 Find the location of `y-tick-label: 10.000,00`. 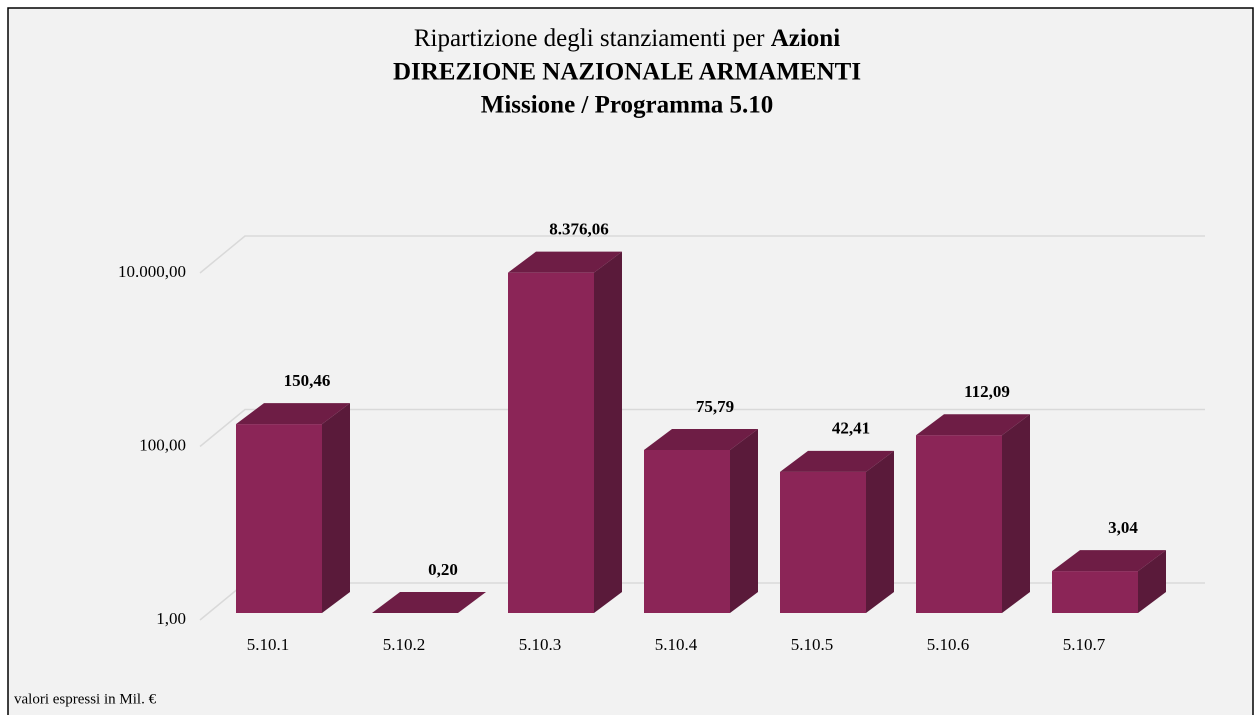

y-tick-label: 10.000,00 is located at coordinates (152, 271).